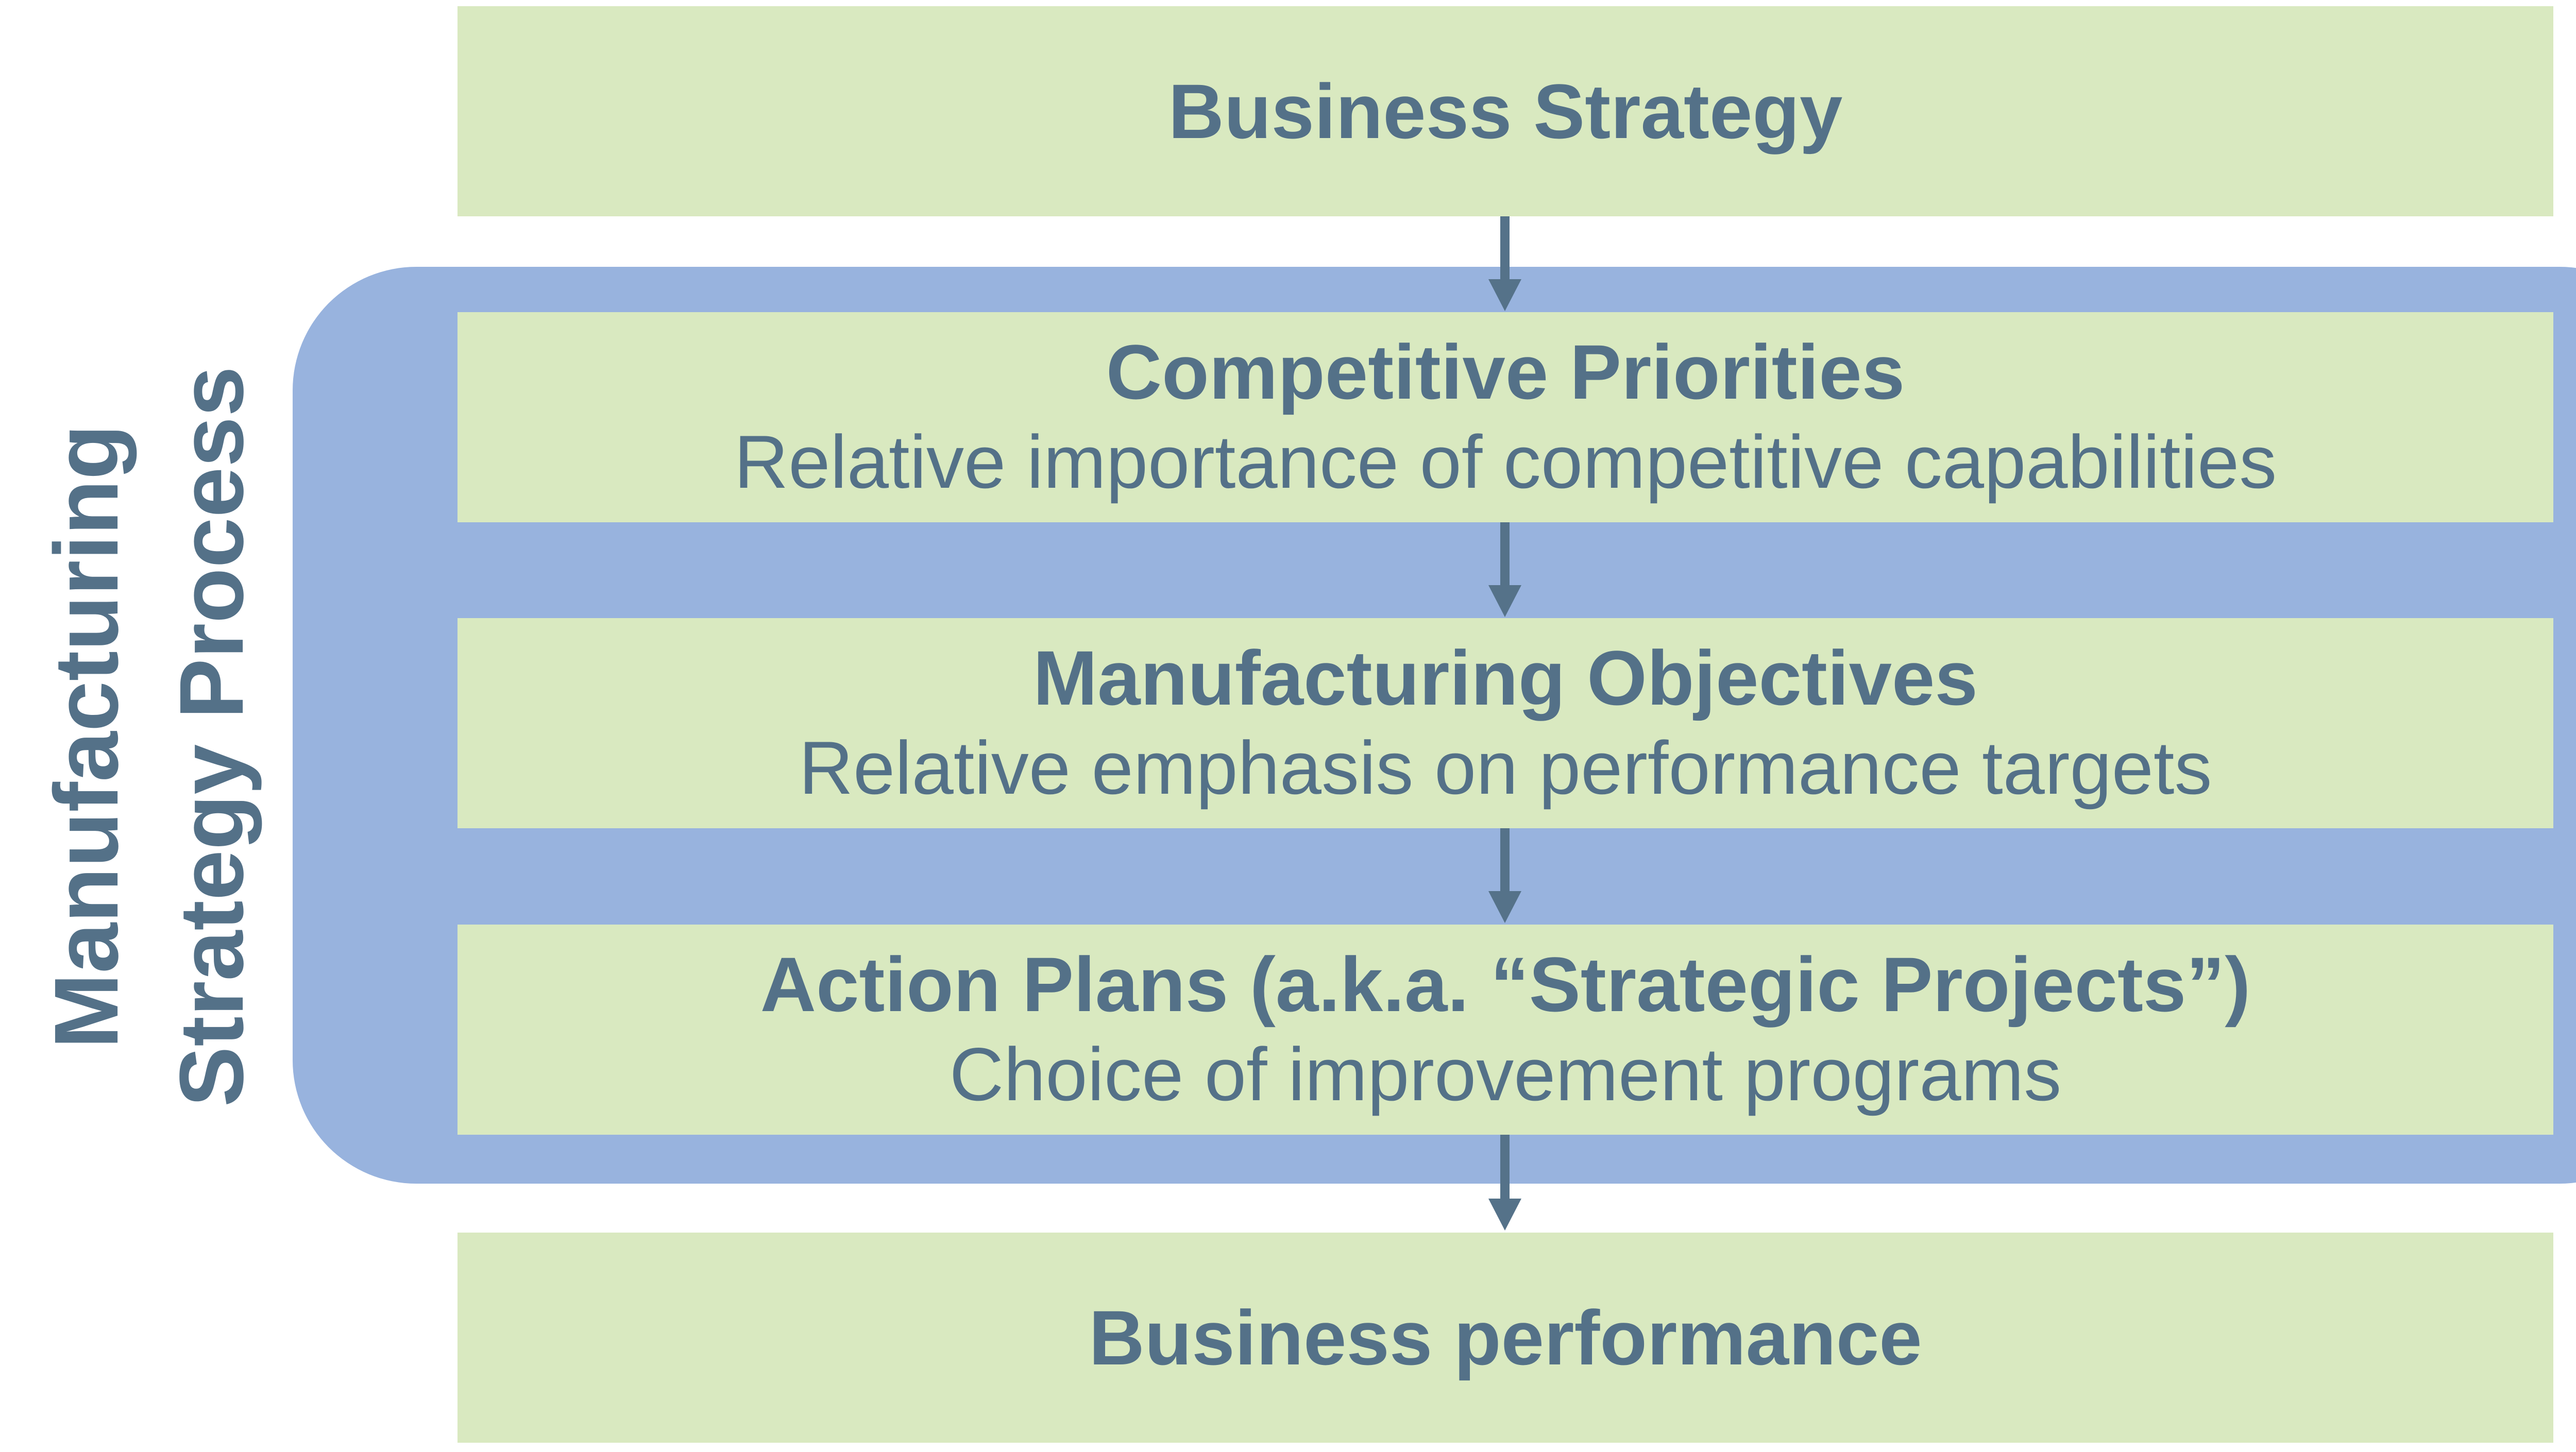  I want to click on side-label: Manufacturing Strategy Process, so click(149, 737).